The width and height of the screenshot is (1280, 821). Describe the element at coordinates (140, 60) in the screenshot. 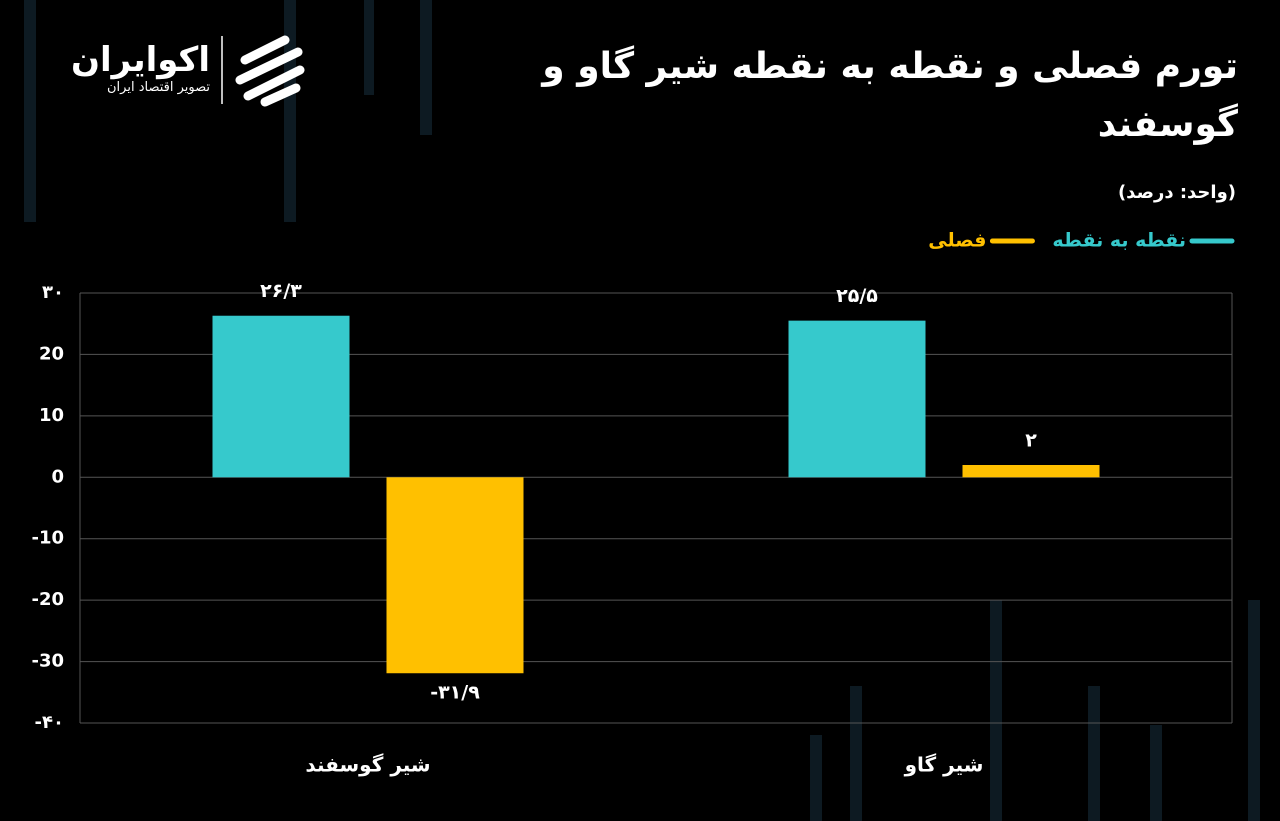

I see `brand-name: اکوایران` at that location.